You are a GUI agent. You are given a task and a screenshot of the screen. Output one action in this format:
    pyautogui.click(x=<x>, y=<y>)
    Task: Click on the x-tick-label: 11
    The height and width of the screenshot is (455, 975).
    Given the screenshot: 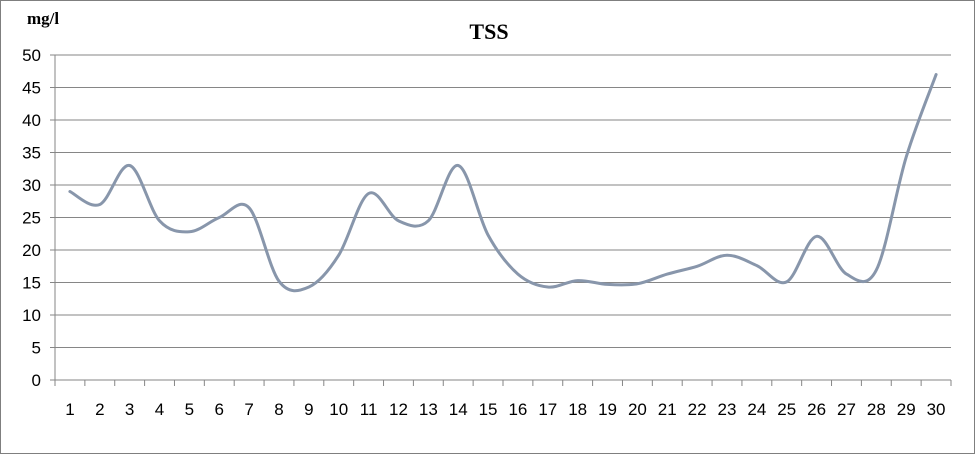 What is the action you would take?
    pyautogui.click(x=369, y=409)
    